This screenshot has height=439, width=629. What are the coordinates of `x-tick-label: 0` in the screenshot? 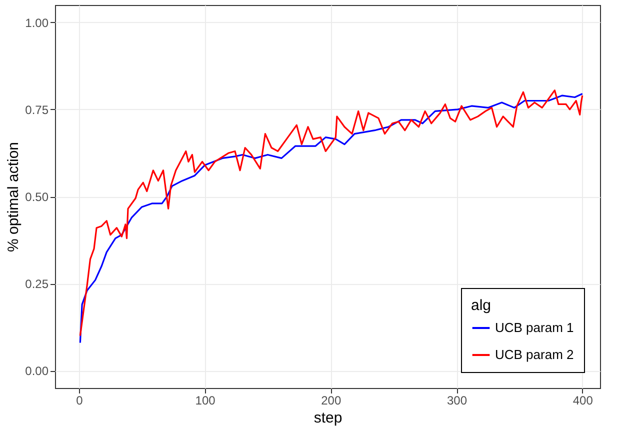 It's located at (80, 401).